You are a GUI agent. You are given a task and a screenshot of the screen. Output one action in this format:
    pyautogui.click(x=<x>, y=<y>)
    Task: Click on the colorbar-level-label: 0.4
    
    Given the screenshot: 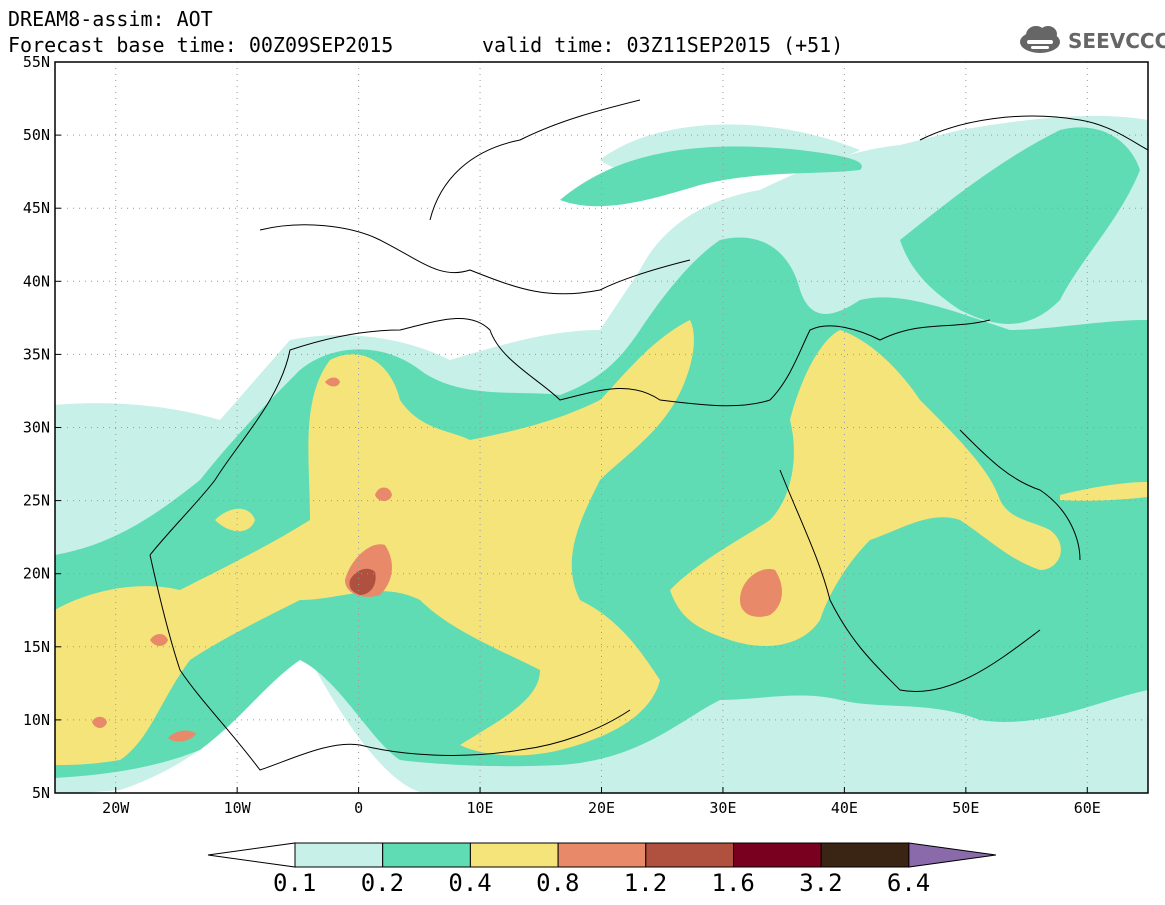 What is the action you would take?
    pyautogui.click(x=470, y=883)
    